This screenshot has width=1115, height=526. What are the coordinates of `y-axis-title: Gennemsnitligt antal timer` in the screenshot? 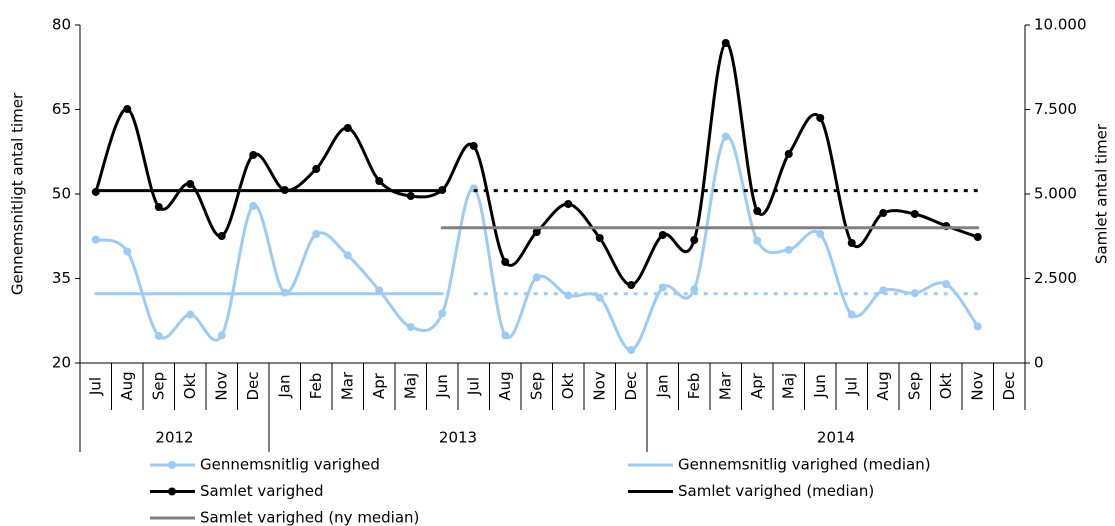 It's located at (18, 193).